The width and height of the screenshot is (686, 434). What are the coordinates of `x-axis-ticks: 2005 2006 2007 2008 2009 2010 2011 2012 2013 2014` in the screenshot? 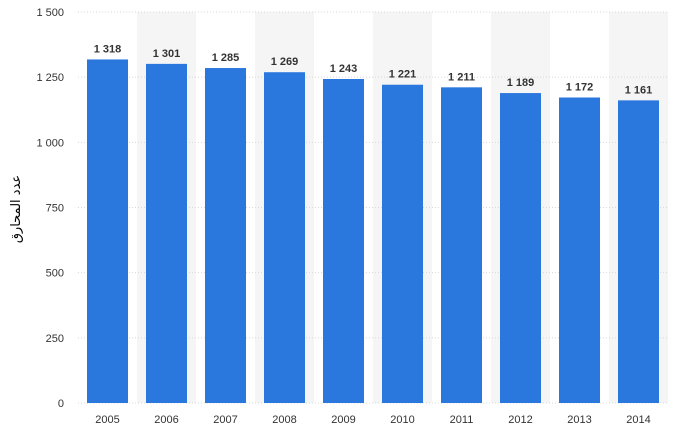 It's located at (372, 420).